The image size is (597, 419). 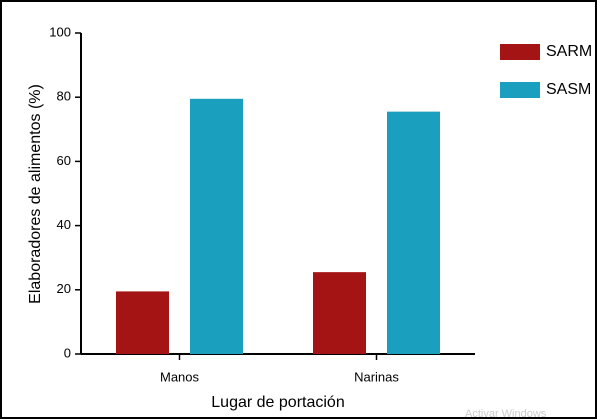 What do you see at coordinates (60, 31) in the screenshot?
I see `y-tick-label: 100` at bounding box center [60, 31].